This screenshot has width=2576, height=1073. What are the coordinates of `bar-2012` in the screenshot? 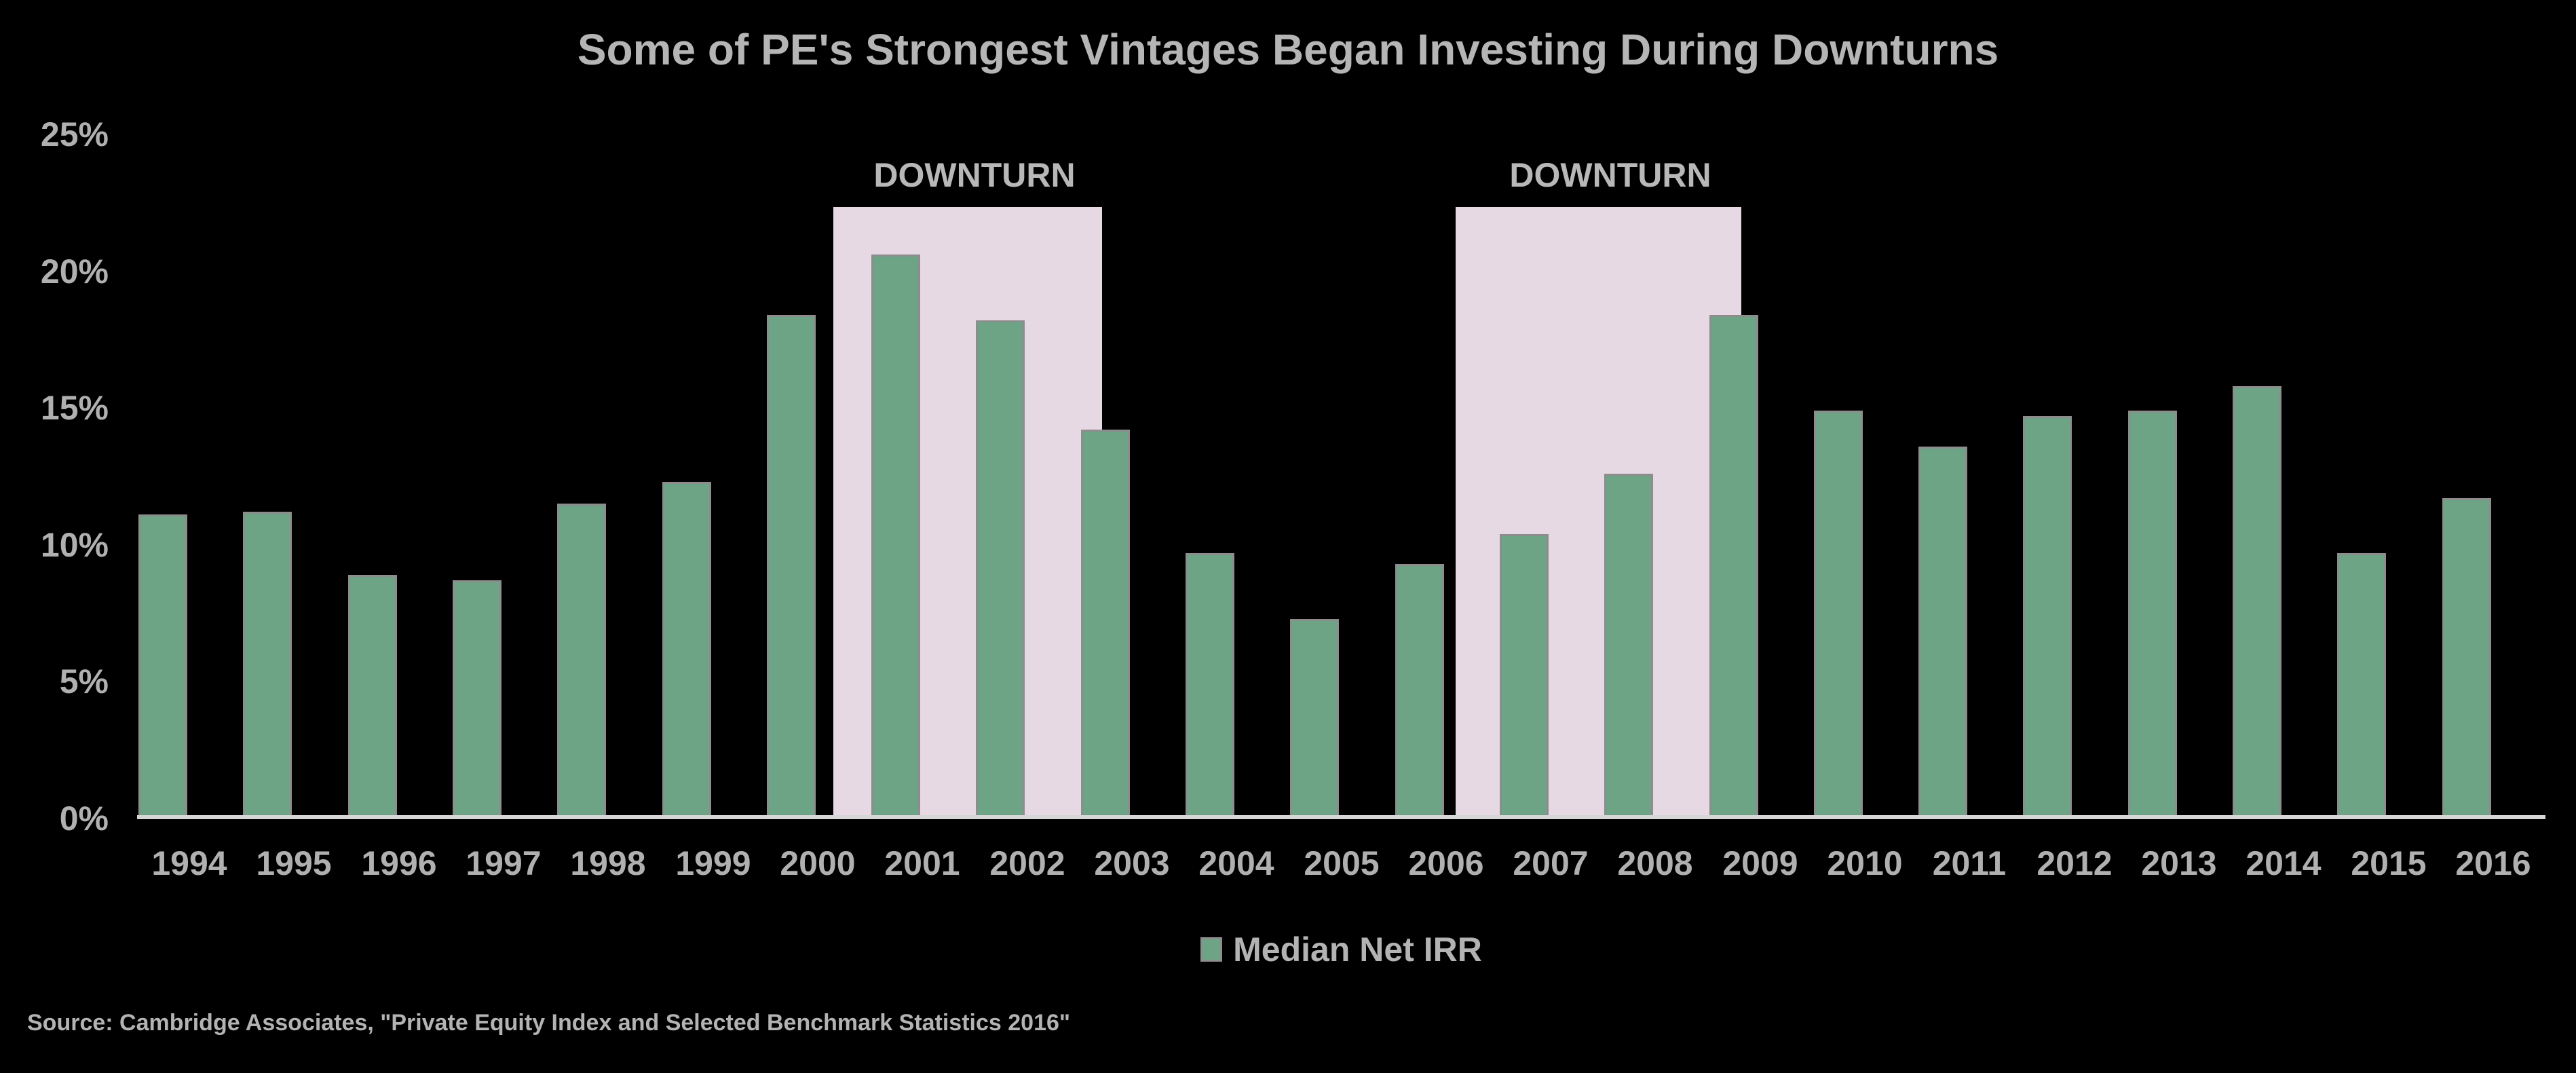 It's located at (2047, 617).